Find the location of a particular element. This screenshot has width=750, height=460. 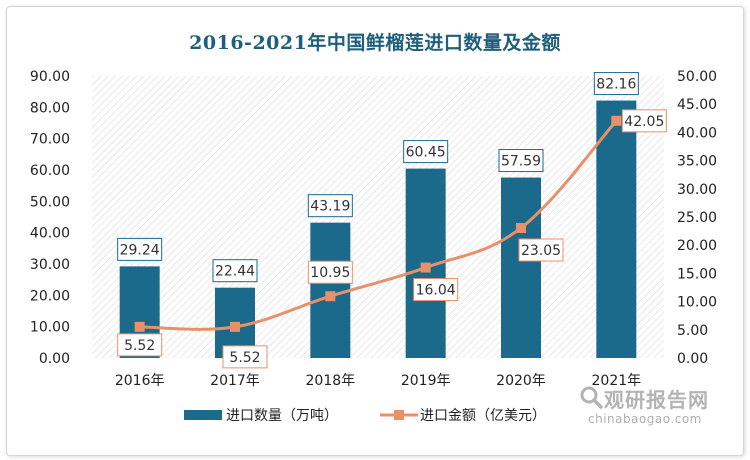

legend-bar-label: 进口数量（万吨） is located at coordinates (282, 416).